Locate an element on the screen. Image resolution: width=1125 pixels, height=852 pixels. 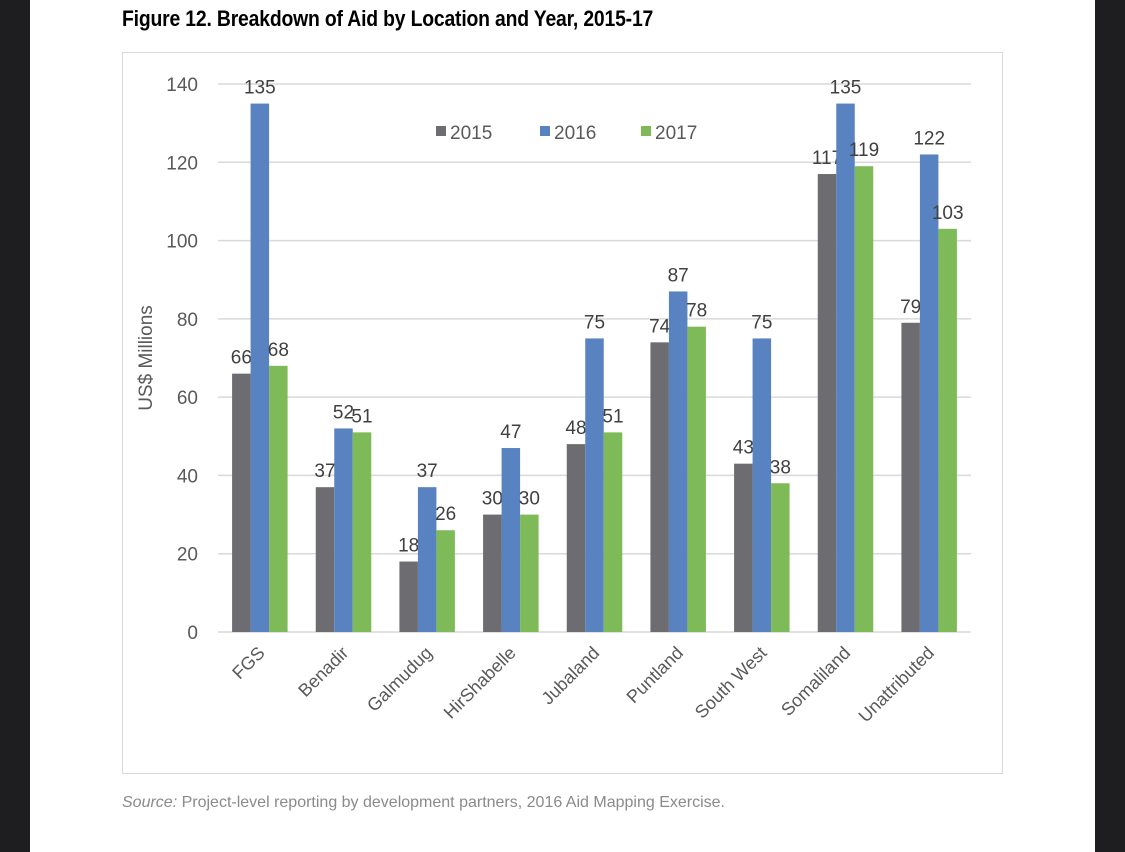
x-tick-label: FGS is located at coordinates (248, 663).